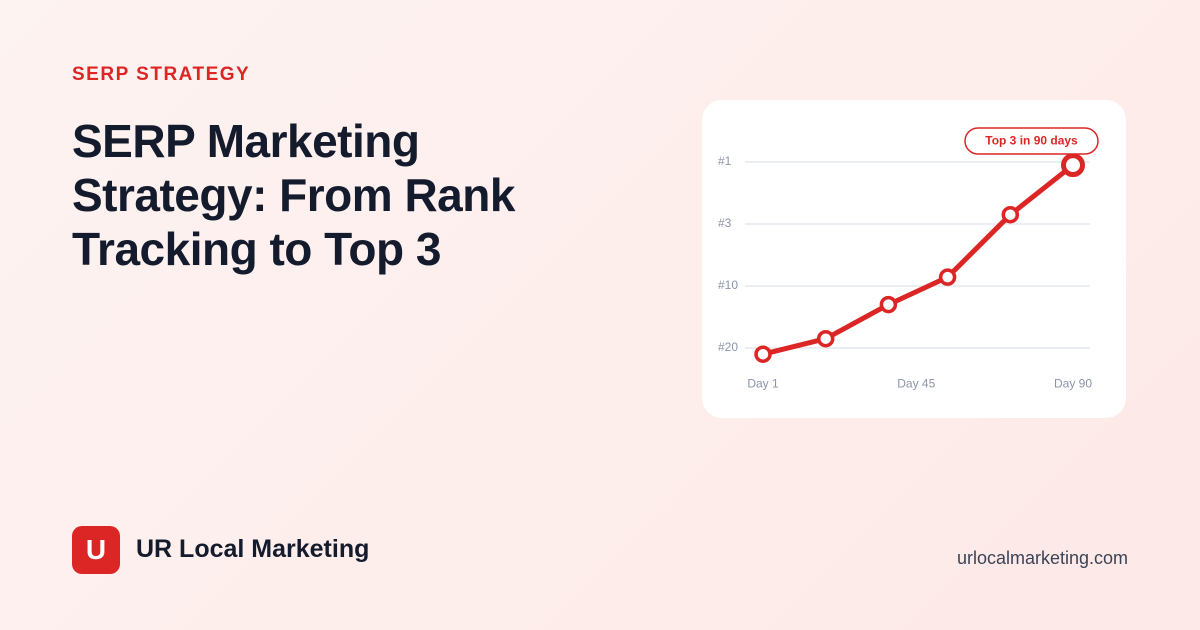 The image size is (1200, 630). Describe the element at coordinates (161, 74) in the screenshot. I see `eyebrow: SERP STRATEGY` at that location.